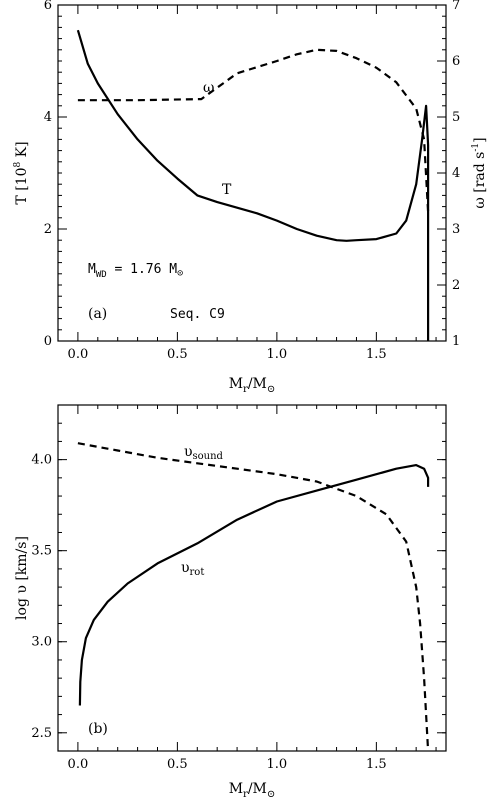 The height and width of the screenshot is (800, 498). Describe the element at coordinates (22, 578) in the screenshot. I see `panel-b-ylabel: log υ [km/s]` at that location.